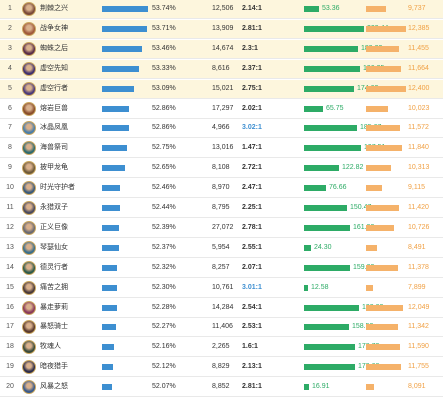 The image size is (443, 400). I want to click on table-row: 20 风暴之怒 52.07% 8,852 2.81:1 16.91 8,091, so click(221, 388).